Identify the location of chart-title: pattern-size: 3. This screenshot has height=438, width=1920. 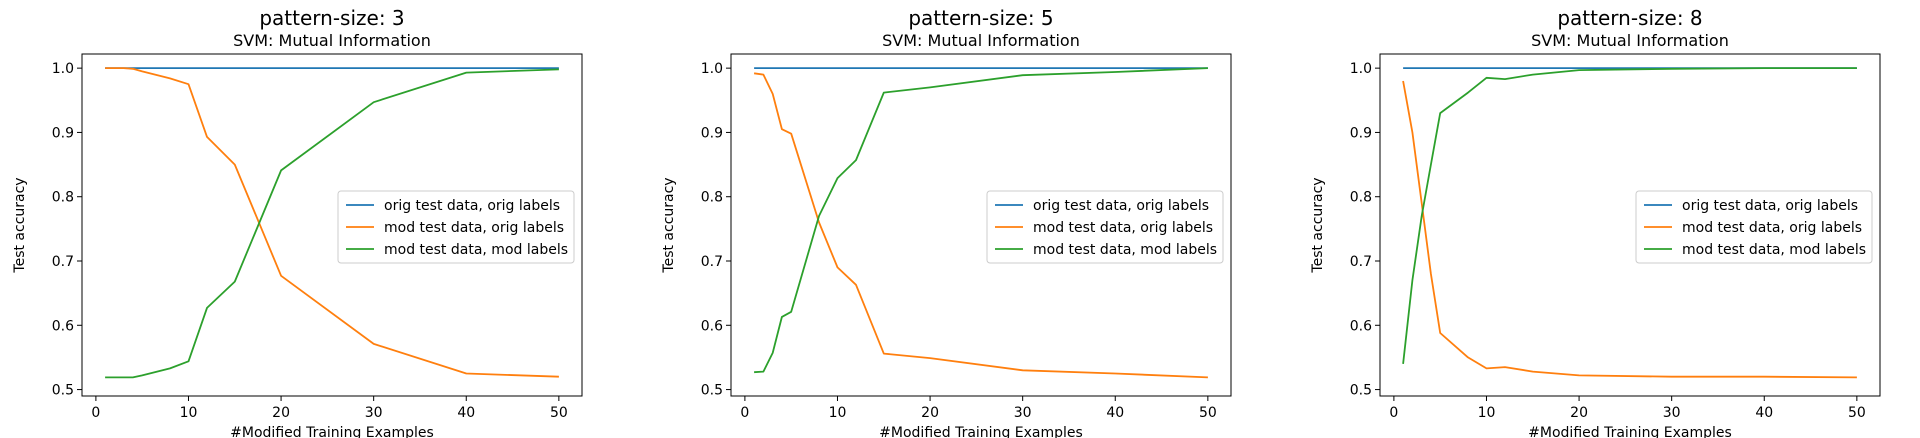
(331, 18).